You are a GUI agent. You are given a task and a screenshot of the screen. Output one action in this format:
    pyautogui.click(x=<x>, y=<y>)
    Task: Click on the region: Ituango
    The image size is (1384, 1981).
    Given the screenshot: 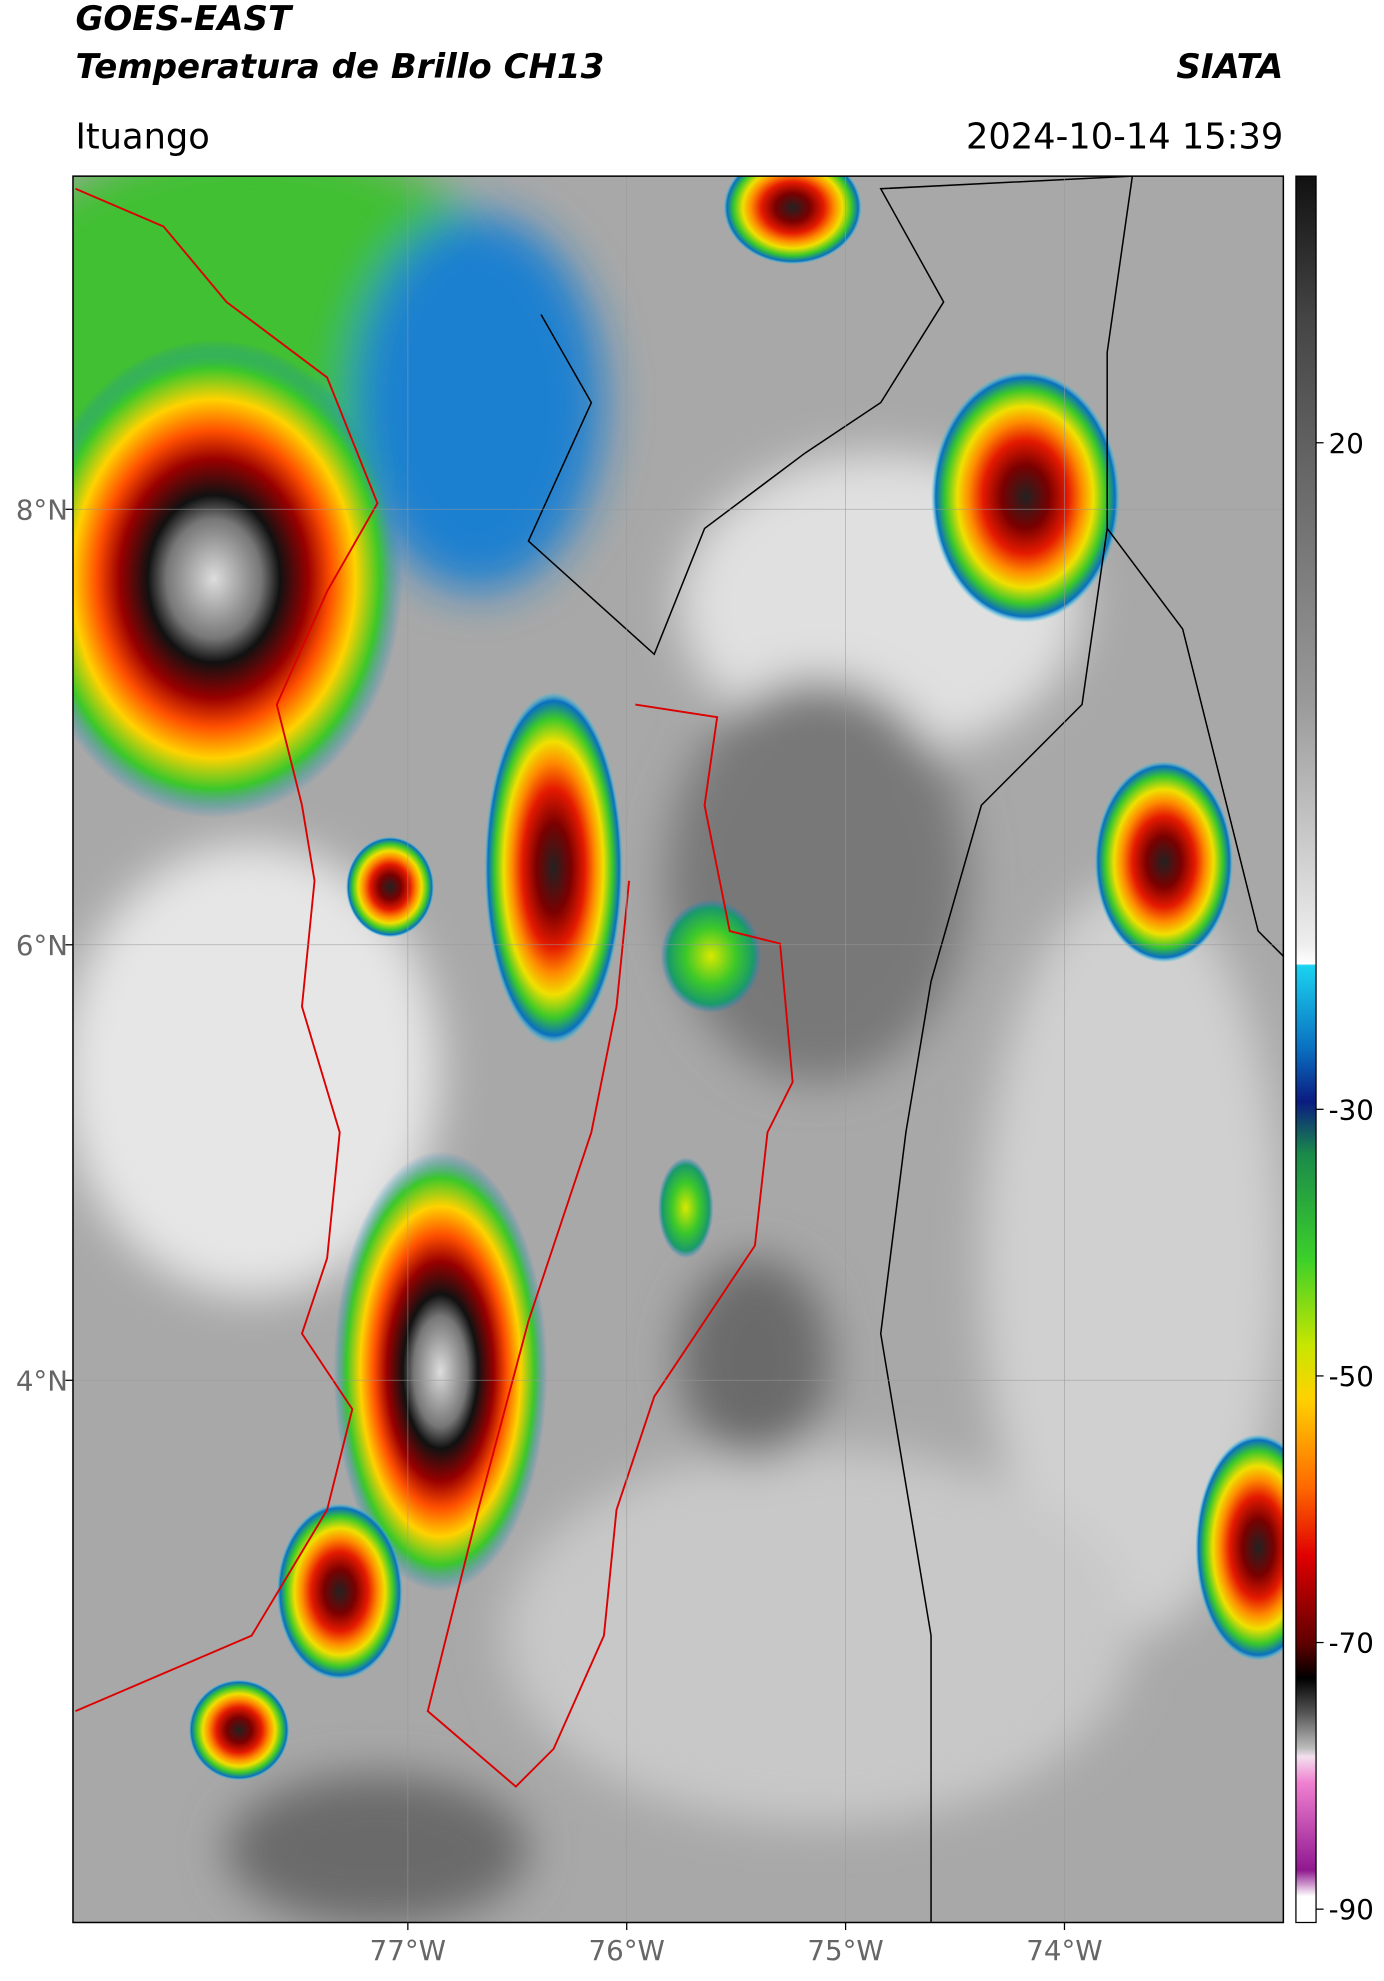 What is the action you would take?
    pyautogui.click(x=142, y=136)
    